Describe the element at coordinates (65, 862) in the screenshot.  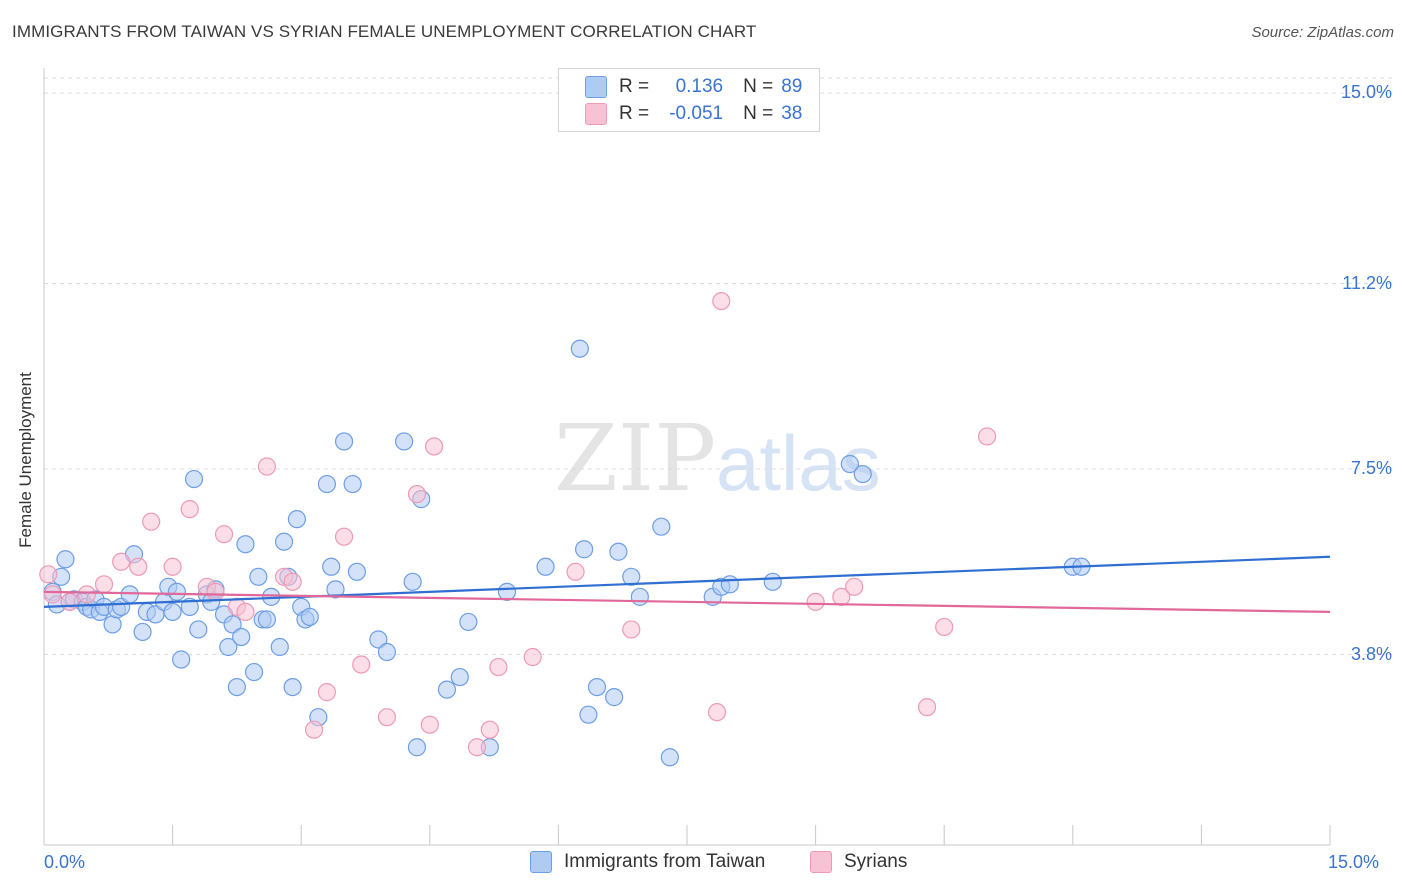
I see `x-tick-label-min: 0.0%` at that location.